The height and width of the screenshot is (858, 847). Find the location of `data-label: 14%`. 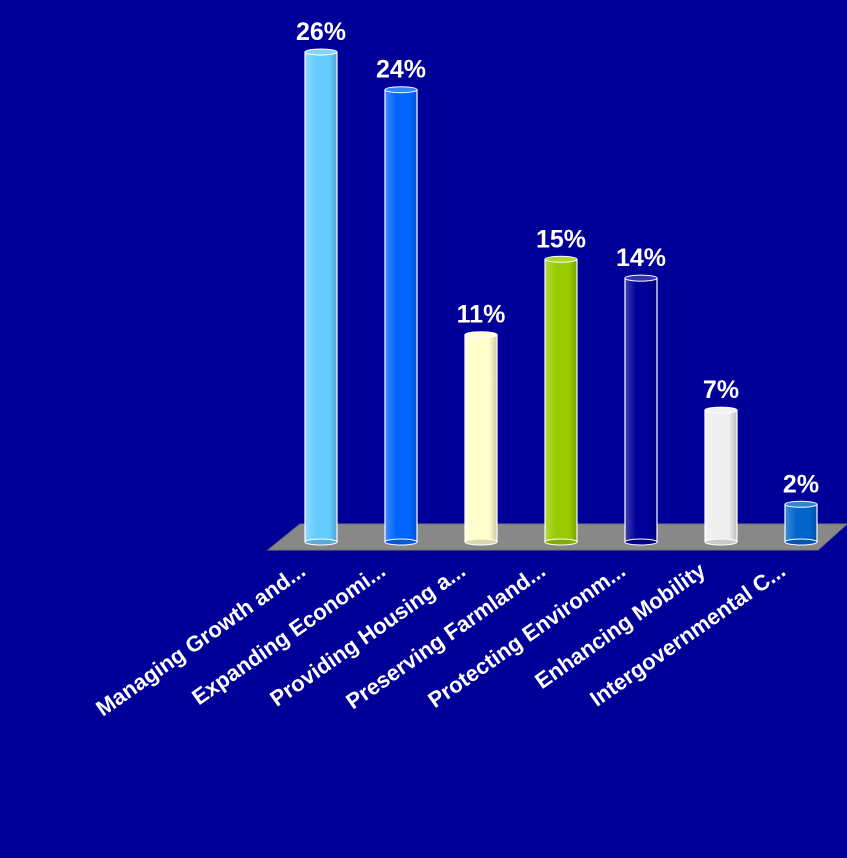

data-label: 14% is located at coordinates (641, 258).